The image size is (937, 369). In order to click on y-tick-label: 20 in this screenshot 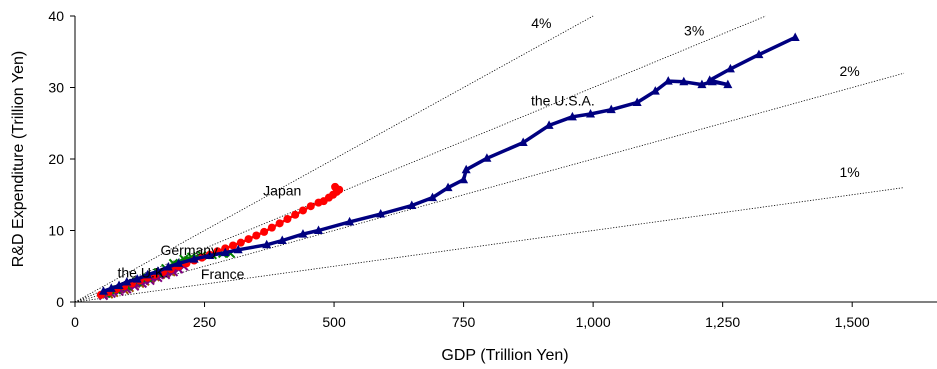, I will do `click(56, 159)`.